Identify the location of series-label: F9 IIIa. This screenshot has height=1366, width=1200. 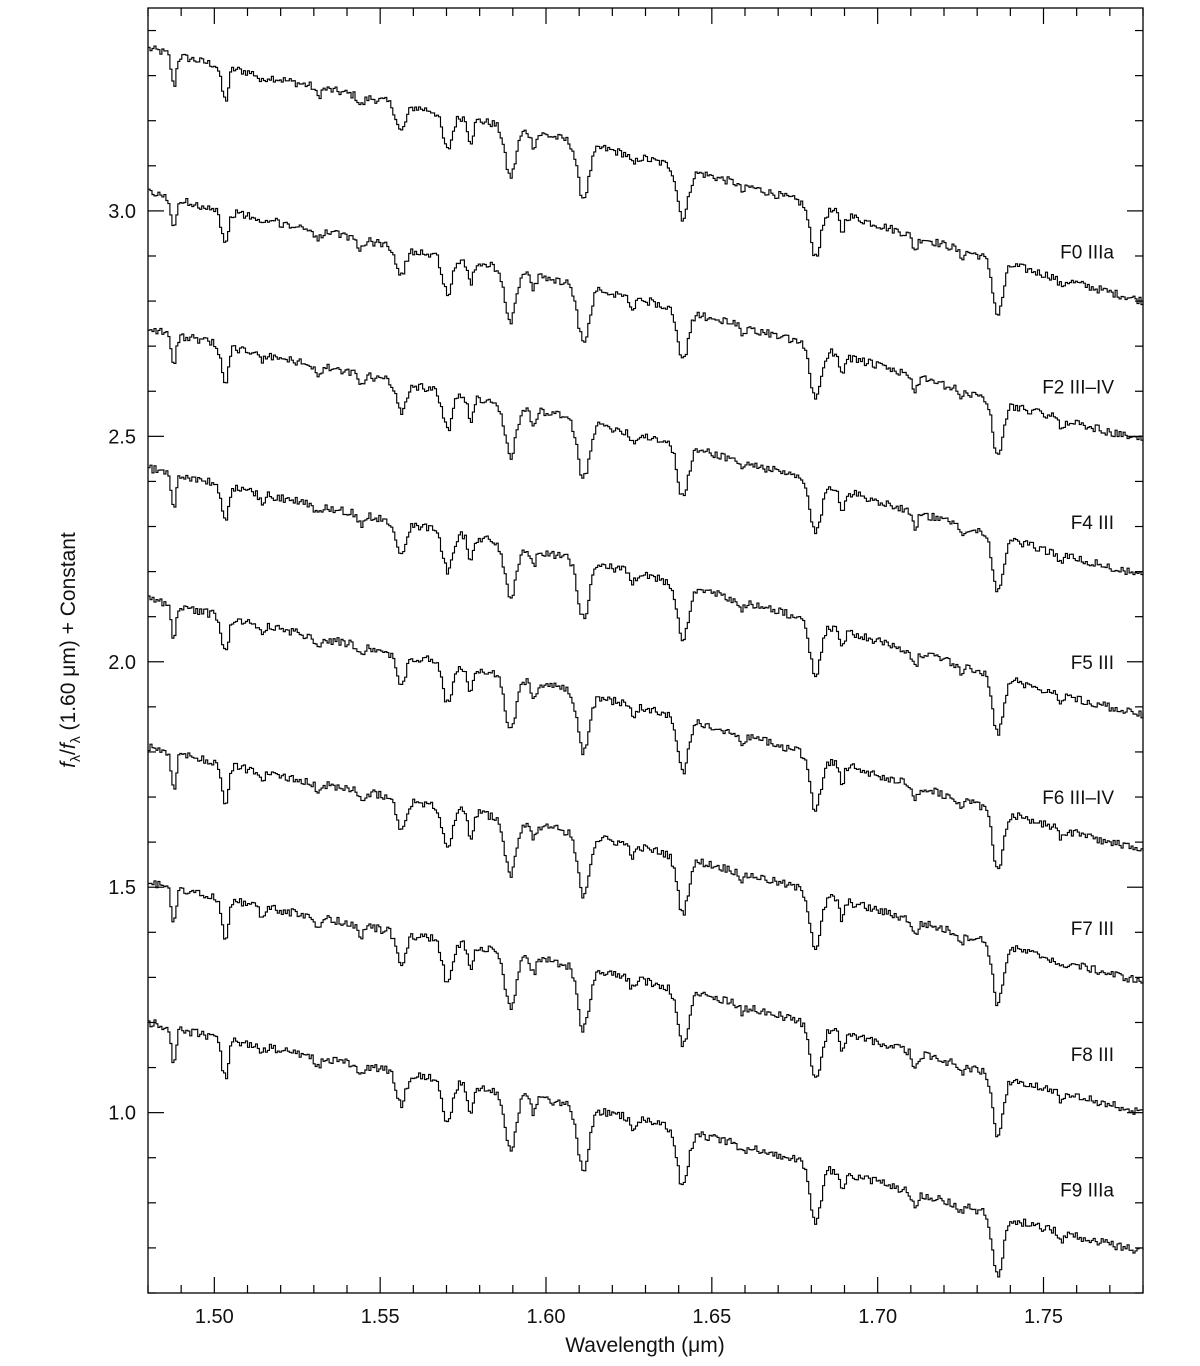
(1087, 1190).